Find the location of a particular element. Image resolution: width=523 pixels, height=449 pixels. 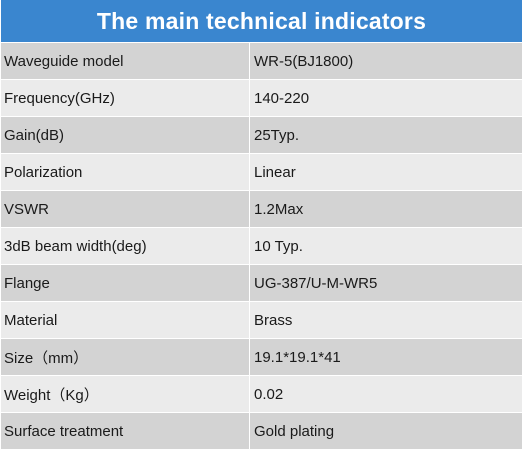

row-value: 10 Typ. is located at coordinates (278, 246).